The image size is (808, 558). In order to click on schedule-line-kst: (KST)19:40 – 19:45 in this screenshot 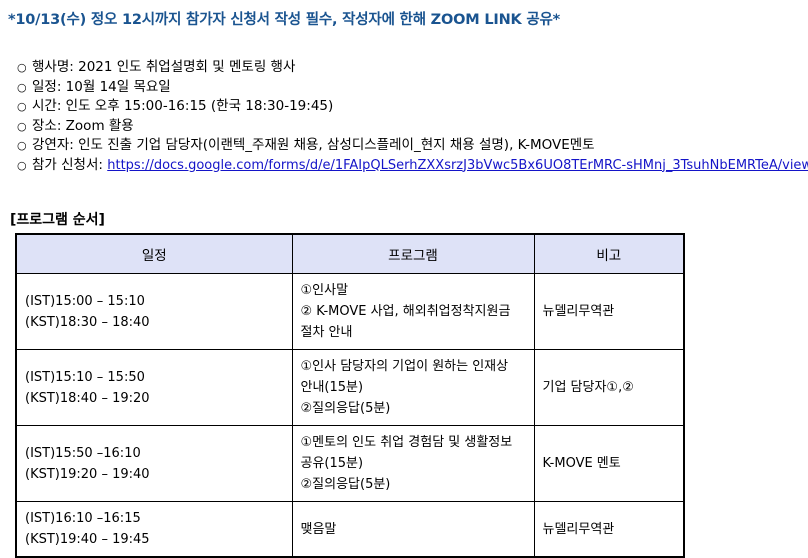, I will do `click(87, 539)`.